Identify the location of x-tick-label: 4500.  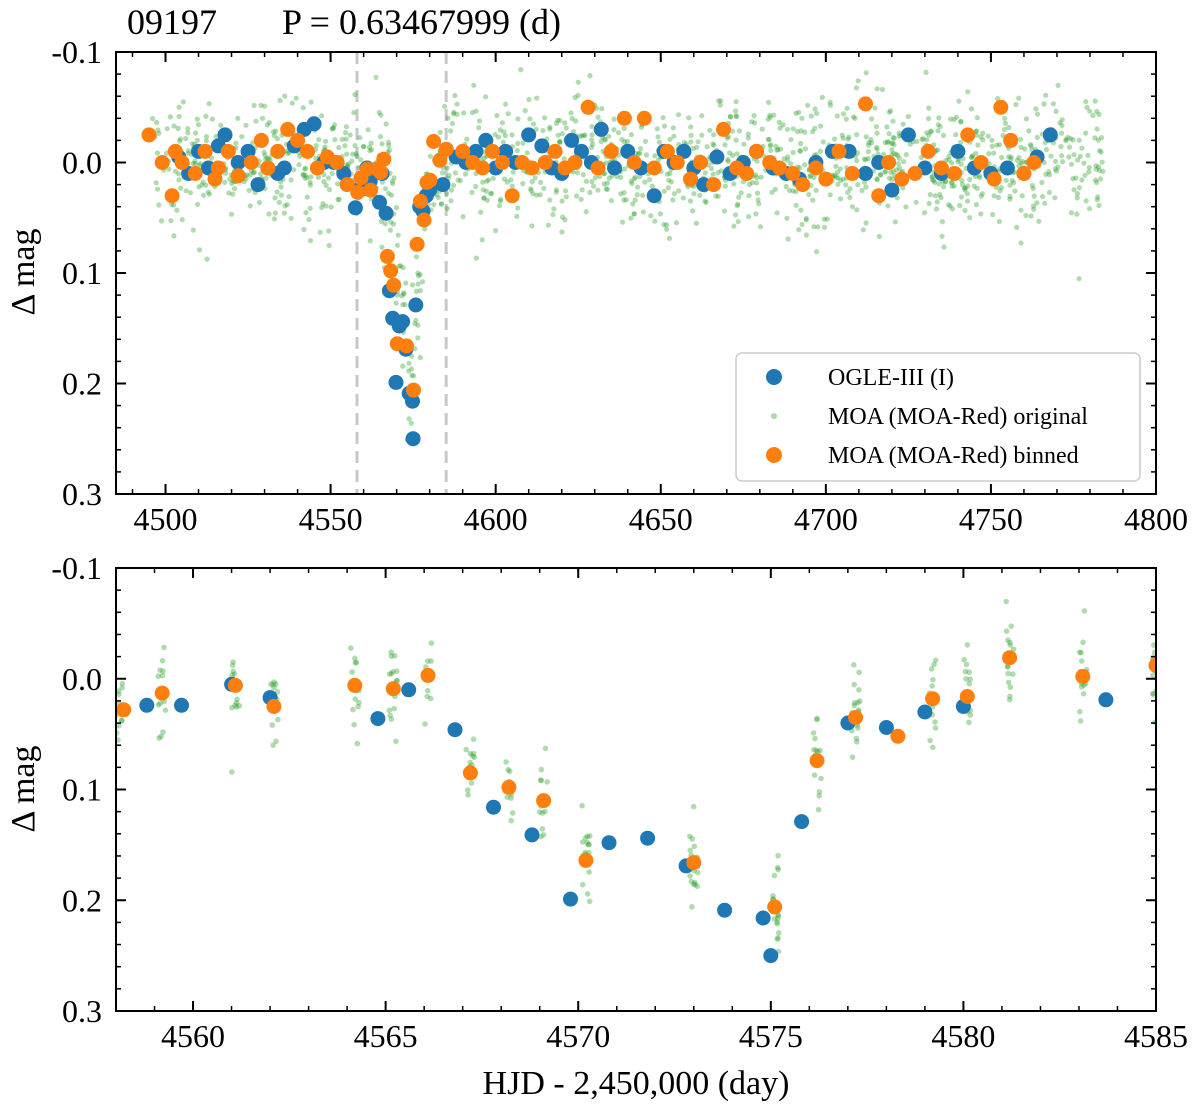
(166, 519).